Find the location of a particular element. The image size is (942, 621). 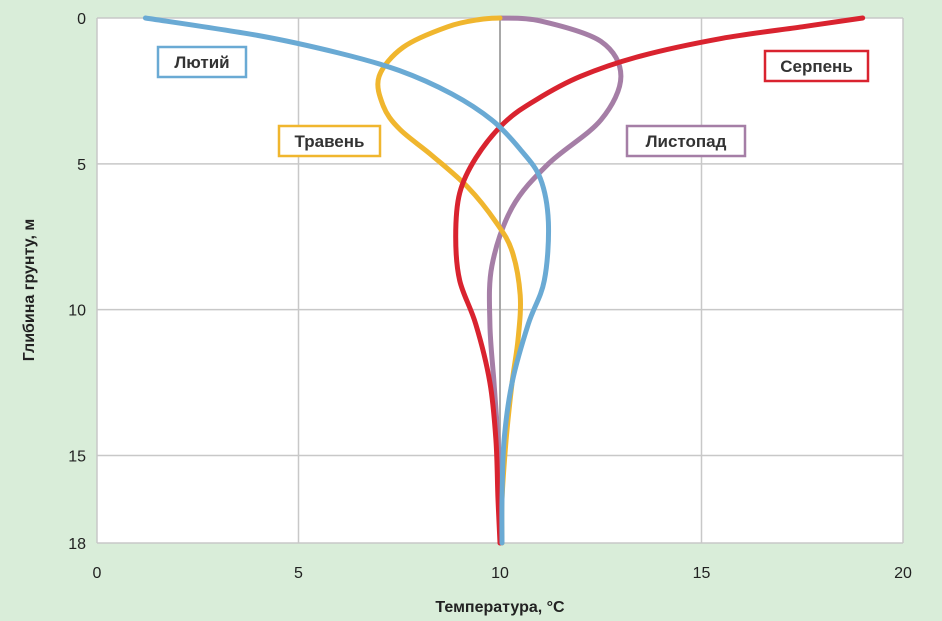

y-tick-label: 10 is located at coordinates (77, 311).